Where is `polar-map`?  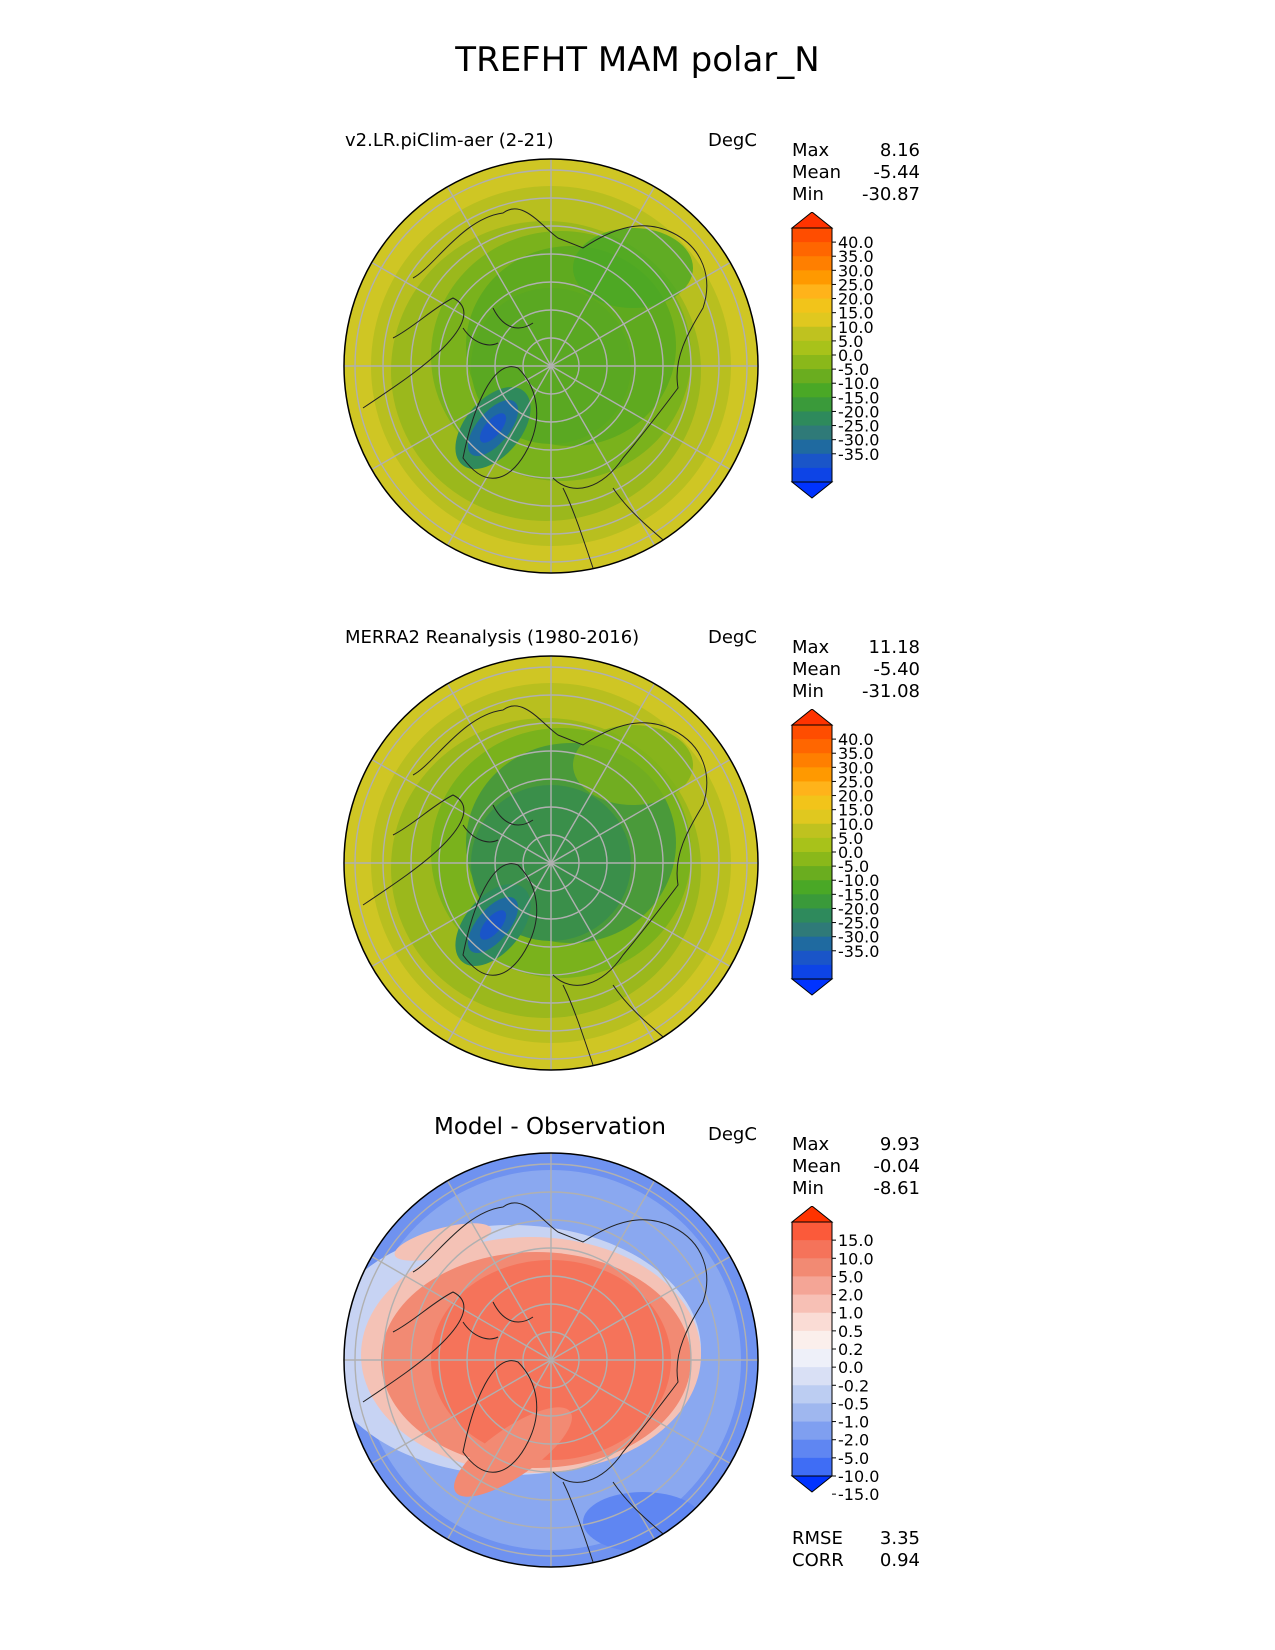
polar-map is located at coordinates (551, 366).